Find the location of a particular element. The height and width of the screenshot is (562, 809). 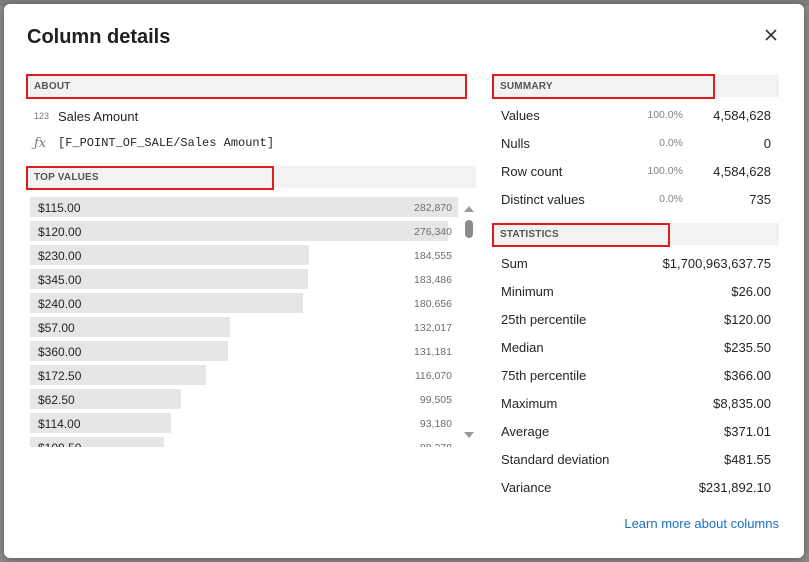

top-value-row: $240.00 180,656 is located at coordinates (244, 303).